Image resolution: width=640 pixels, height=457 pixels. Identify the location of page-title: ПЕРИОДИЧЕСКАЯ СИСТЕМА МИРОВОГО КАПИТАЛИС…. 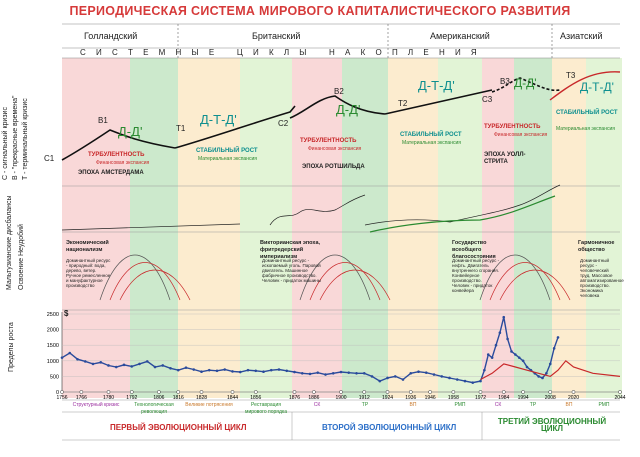
(320, 11).